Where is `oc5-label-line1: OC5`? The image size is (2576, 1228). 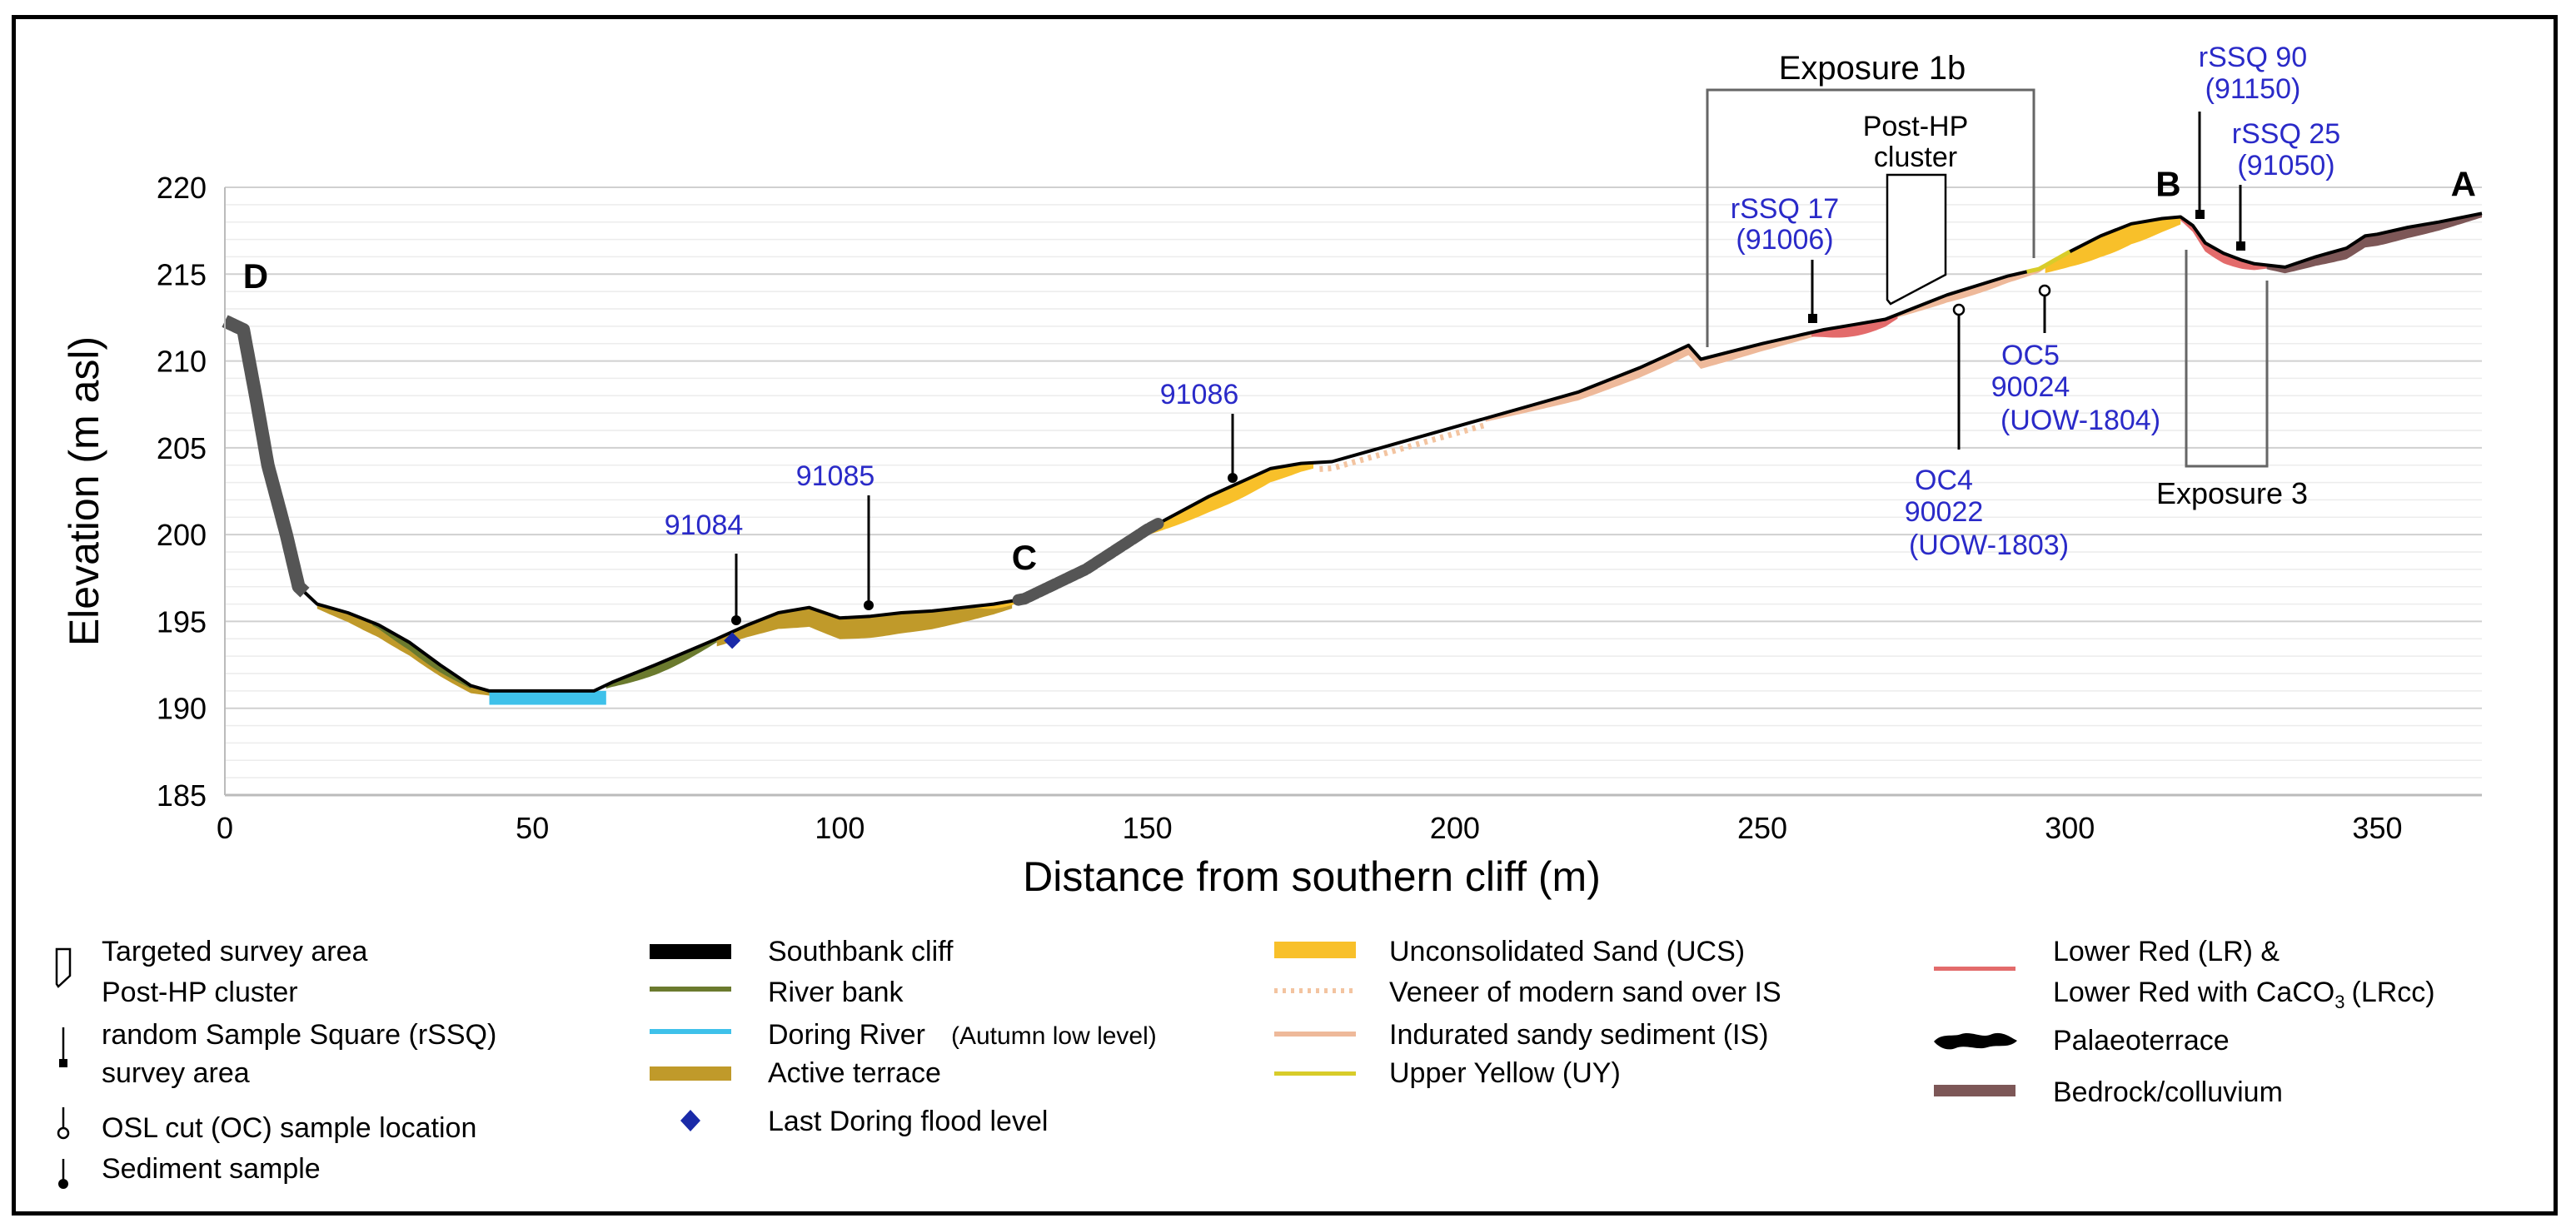
oc5-label-line1: OC5 is located at coordinates (2030, 355).